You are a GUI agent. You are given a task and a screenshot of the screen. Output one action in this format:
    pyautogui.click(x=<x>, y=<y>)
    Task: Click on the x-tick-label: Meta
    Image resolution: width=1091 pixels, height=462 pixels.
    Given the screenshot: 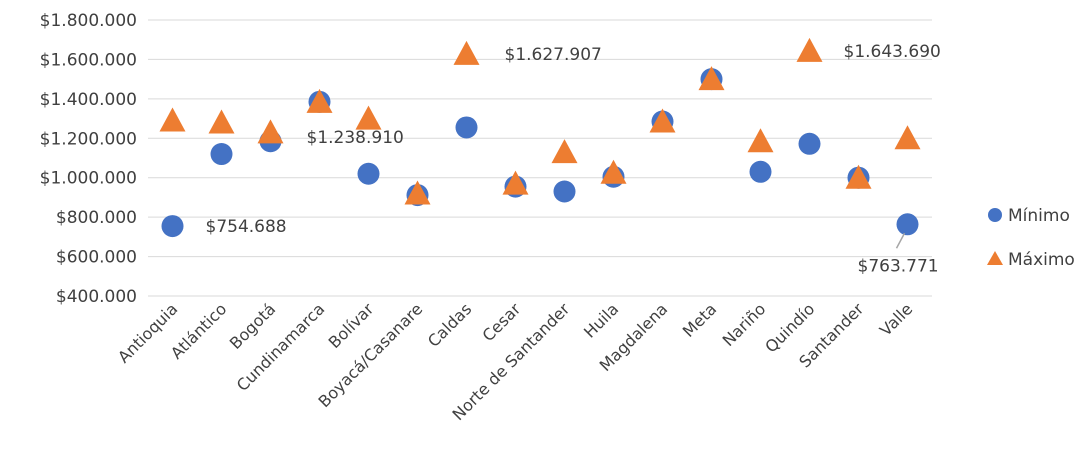 What is the action you would take?
    pyautogui.click(x=700, y=320)
    